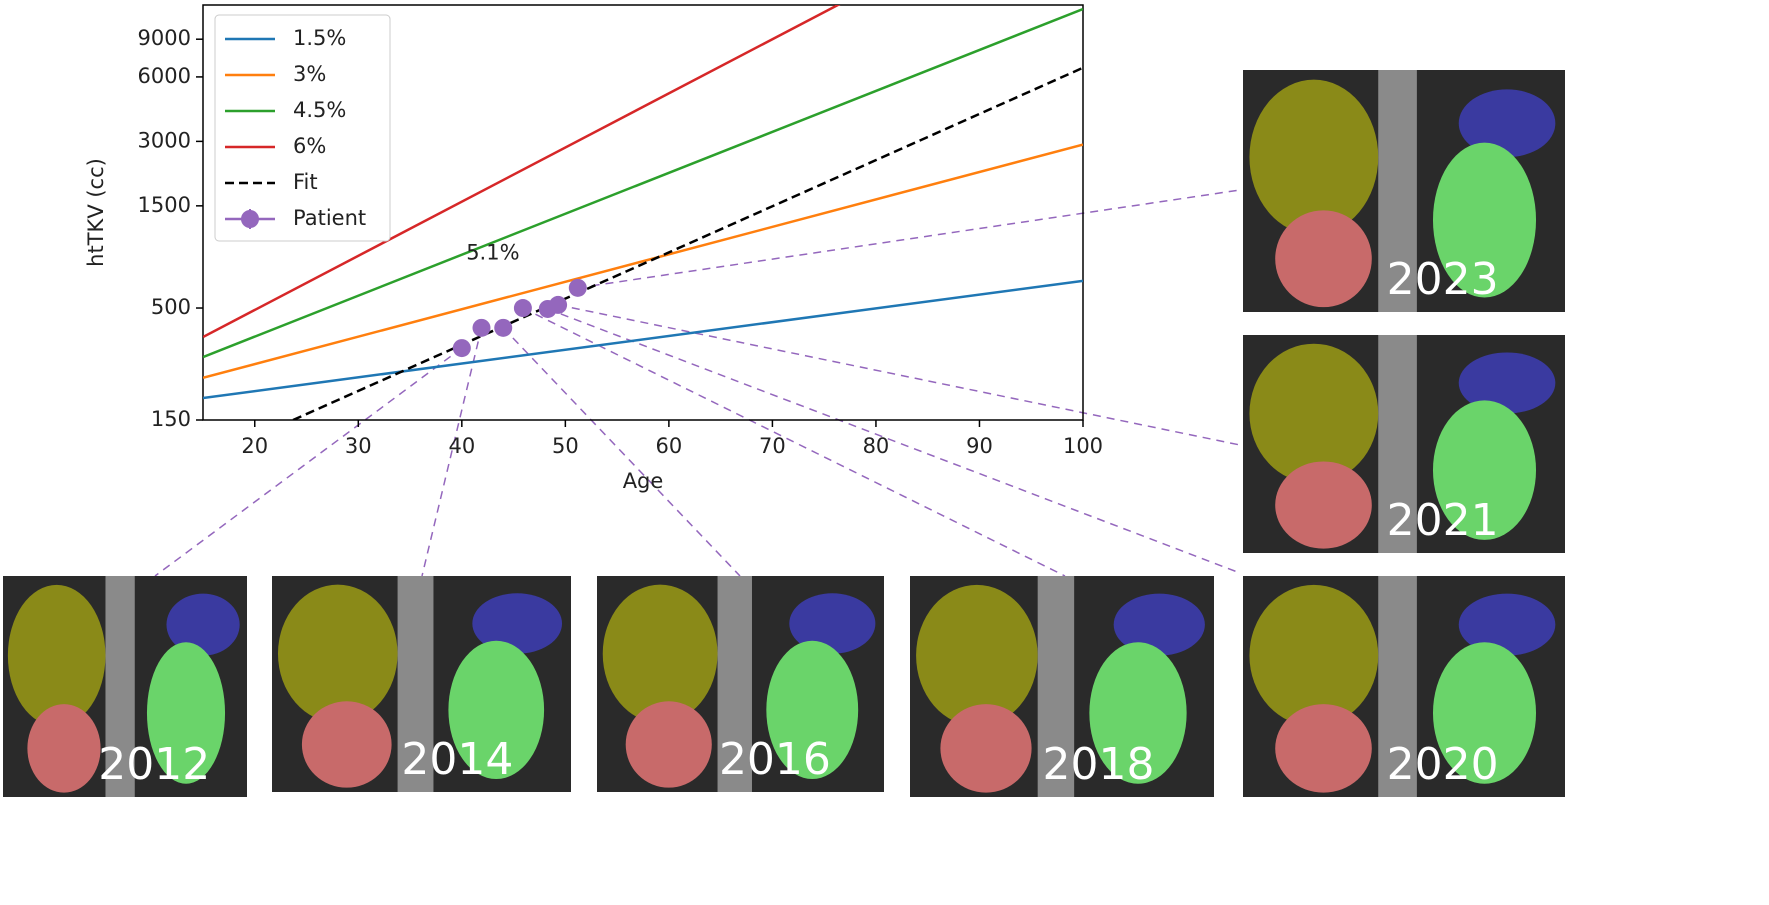  Describe the element at coordinates (319, 110) in the screenshot. I see `legend-label: 4.5%` at that location.